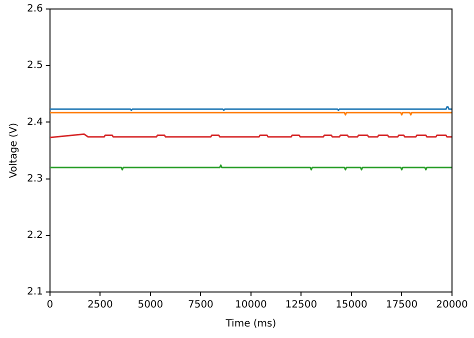  What do you see at coordinates (34, 122) in the screenshot?
I see `y-tick-label: 2.4` at bounding box center [34, 122].